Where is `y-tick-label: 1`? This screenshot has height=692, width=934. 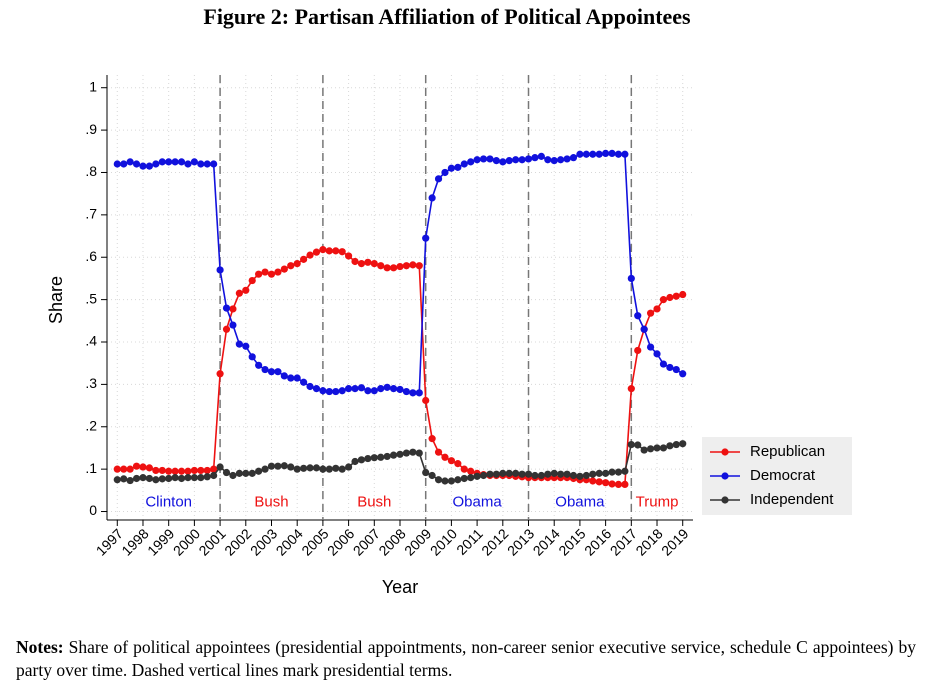 y-tick-label: 1 is located at coordinates (93, 86).